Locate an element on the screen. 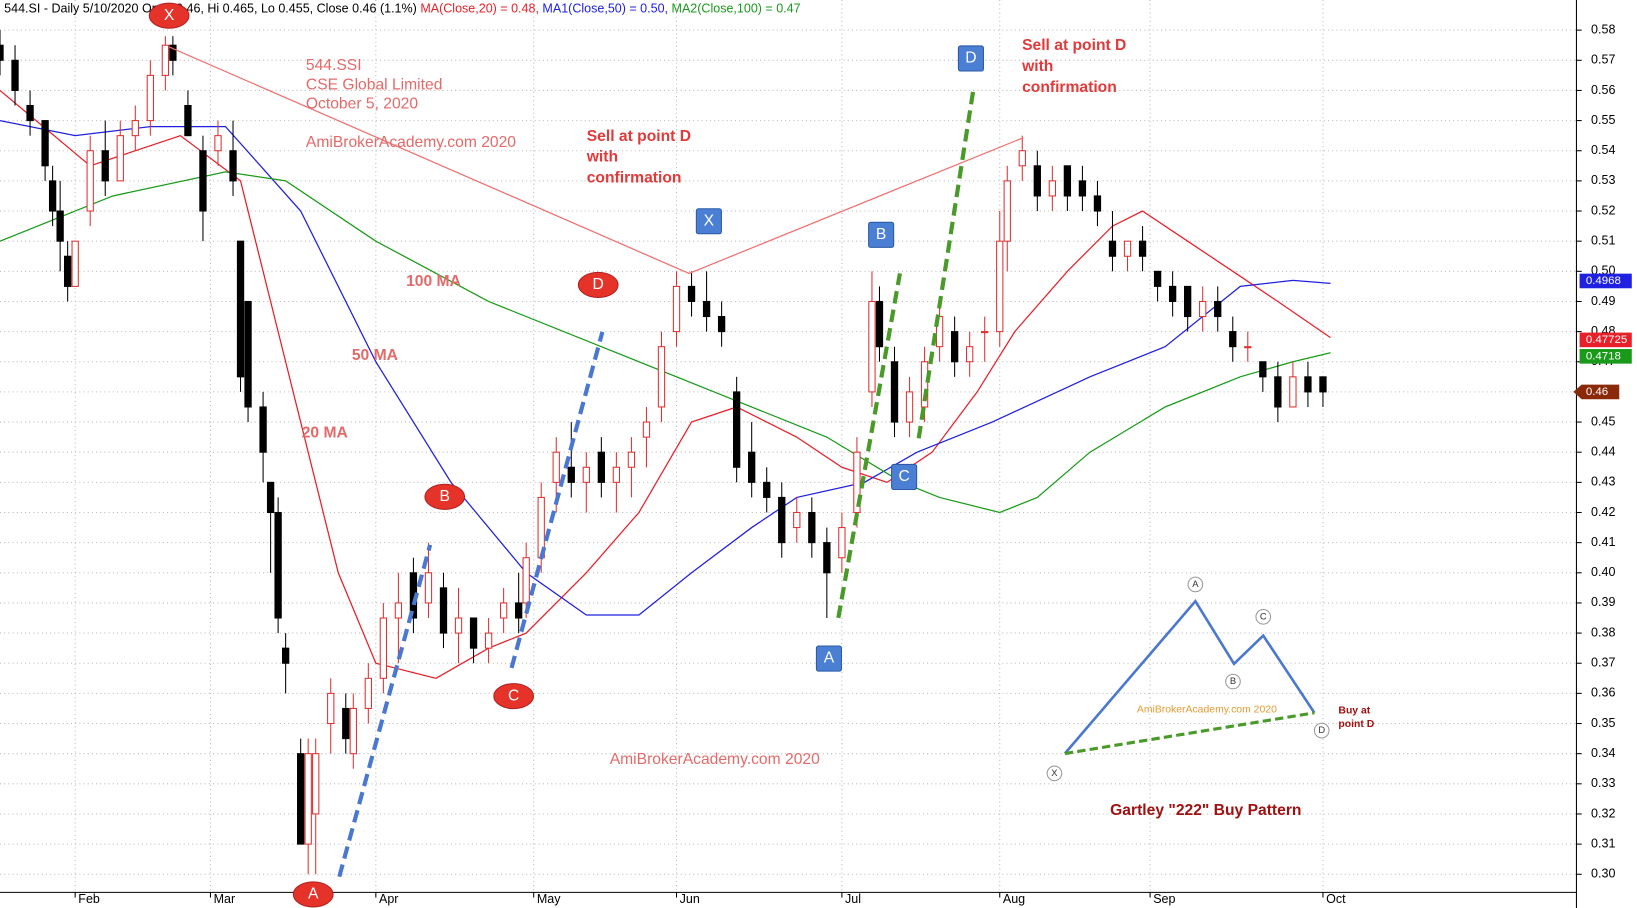 Image resolution: width=1637 pixels, height=908 pixels. x-tick-label: Oct is located at coordinates (1336, 899).